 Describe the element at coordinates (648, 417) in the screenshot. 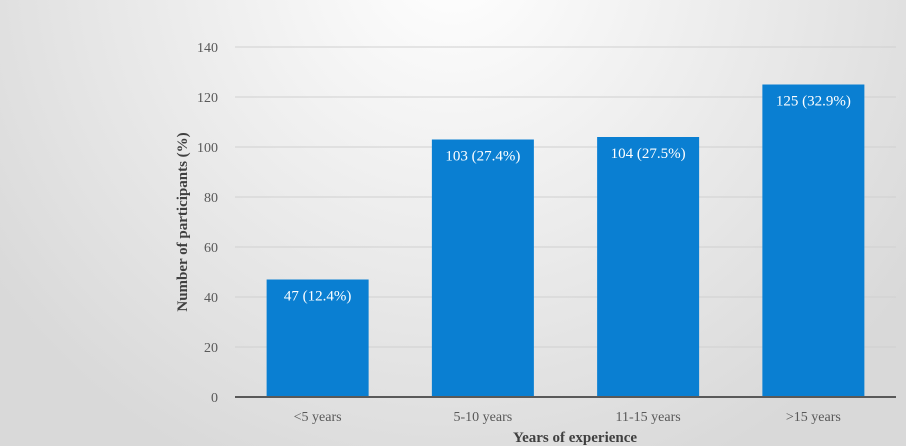

I see `x-tick-label: 11-15 years` at that location.